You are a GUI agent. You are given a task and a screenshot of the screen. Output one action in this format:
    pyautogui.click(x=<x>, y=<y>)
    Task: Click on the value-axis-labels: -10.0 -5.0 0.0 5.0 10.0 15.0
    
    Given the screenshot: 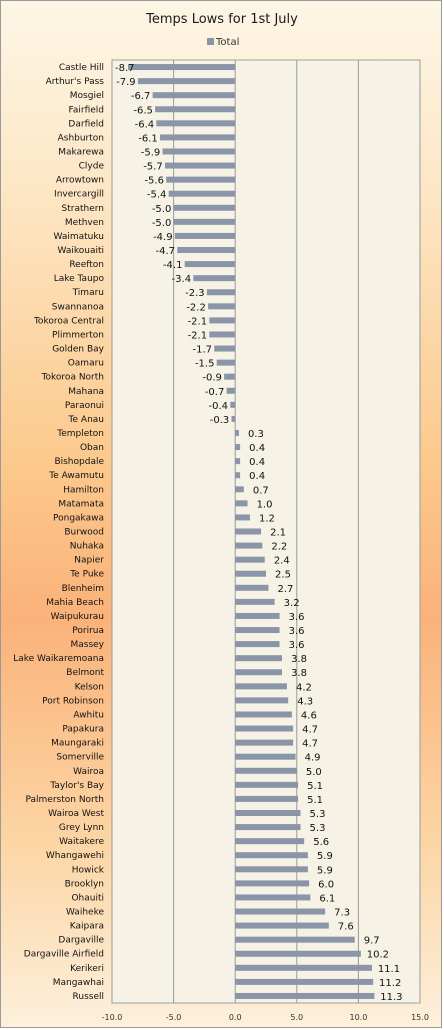 What is the action you would take?
    pyautogui.click(x=265, y=1017)
    